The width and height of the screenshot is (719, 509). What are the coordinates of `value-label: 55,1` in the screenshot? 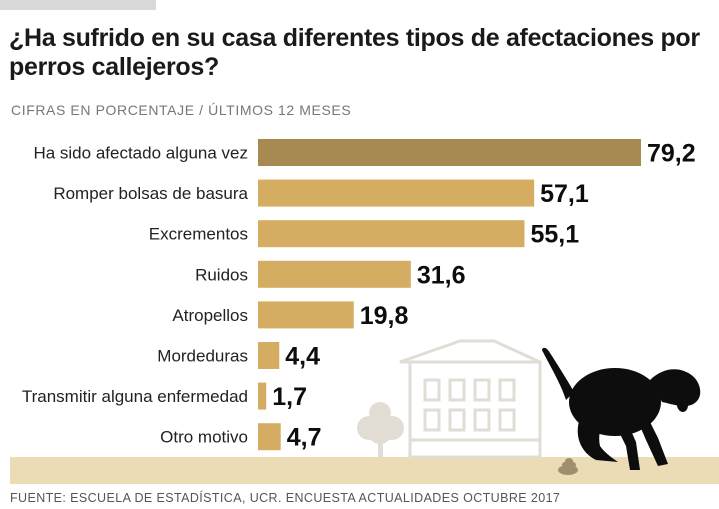 It's located at (554, 235).